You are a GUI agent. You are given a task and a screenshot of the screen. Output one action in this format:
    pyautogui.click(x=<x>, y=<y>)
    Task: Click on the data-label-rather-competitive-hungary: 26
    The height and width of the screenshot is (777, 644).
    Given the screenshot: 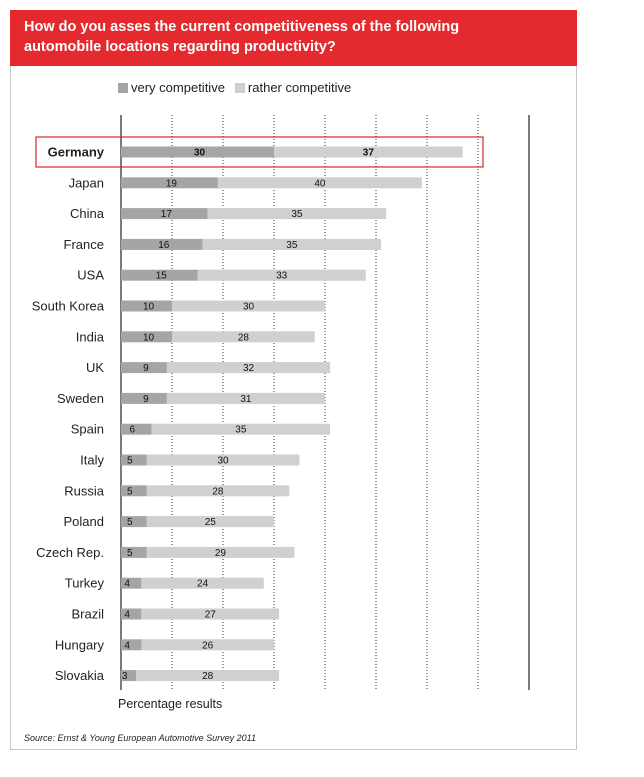 What is the action you would take?
    pyautogui.click(x=208, y=645)
    